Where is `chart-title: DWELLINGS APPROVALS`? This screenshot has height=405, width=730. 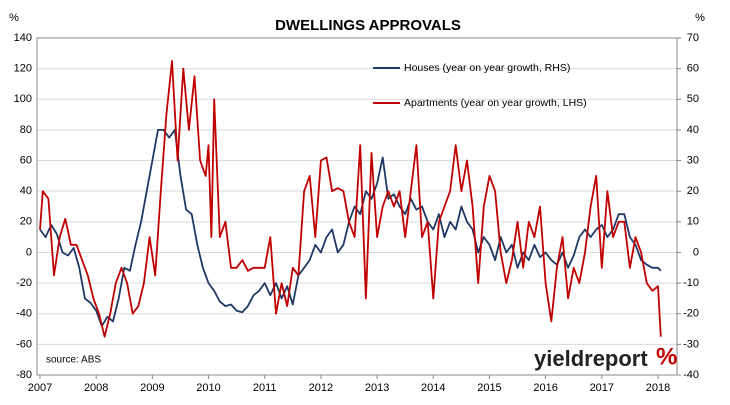 chart-title: DWELLINGS APPROVALS is located at coordinates (368, 25).